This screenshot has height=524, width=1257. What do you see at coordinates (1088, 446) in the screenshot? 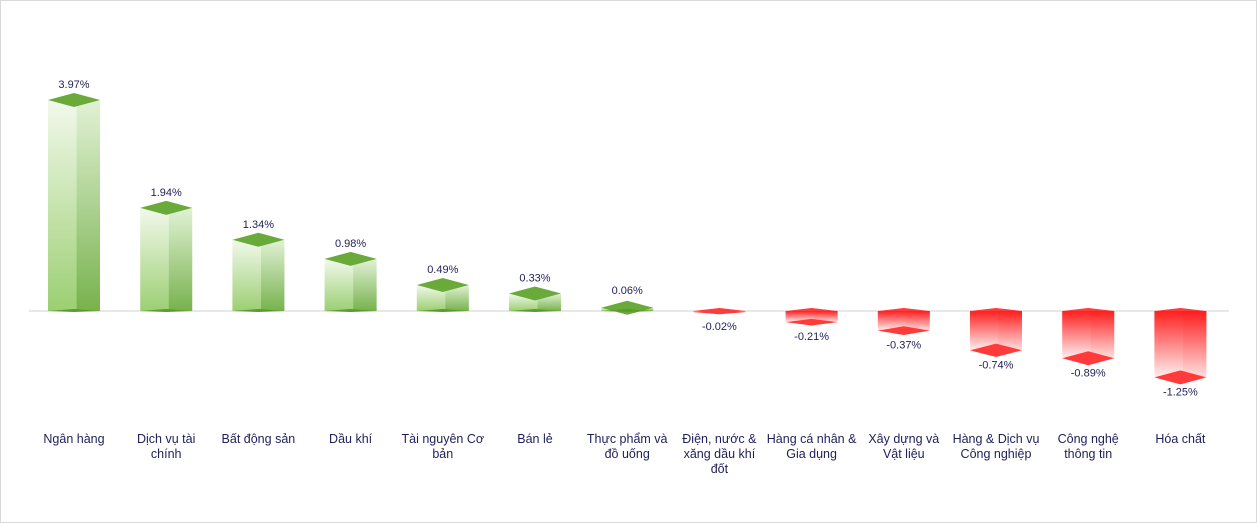
I see `category-label: Công nghệ thông tin` at bounding box center [1088, 446].